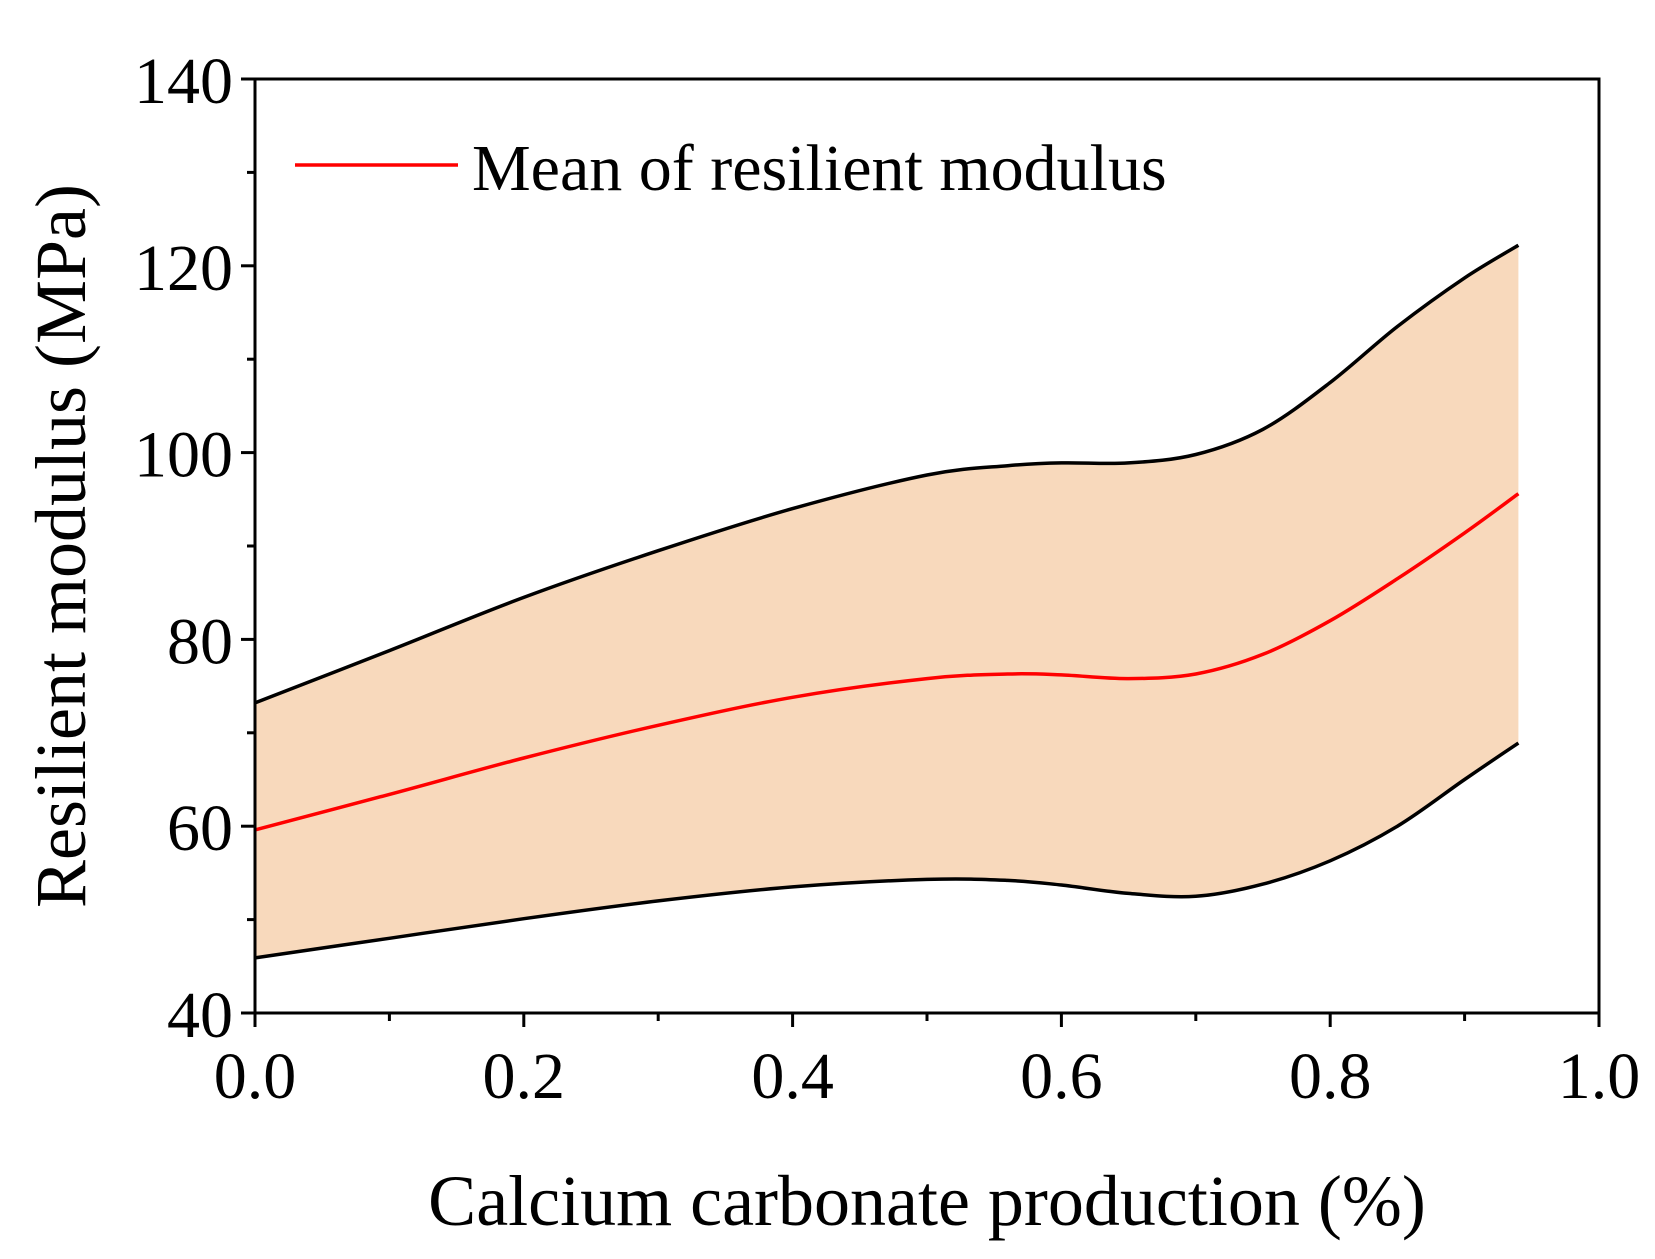 The image size is (1655, 1259). Describe the element at coordinates (183, 455) in the screenshot. I see `y-tick-label: 100` at that location.